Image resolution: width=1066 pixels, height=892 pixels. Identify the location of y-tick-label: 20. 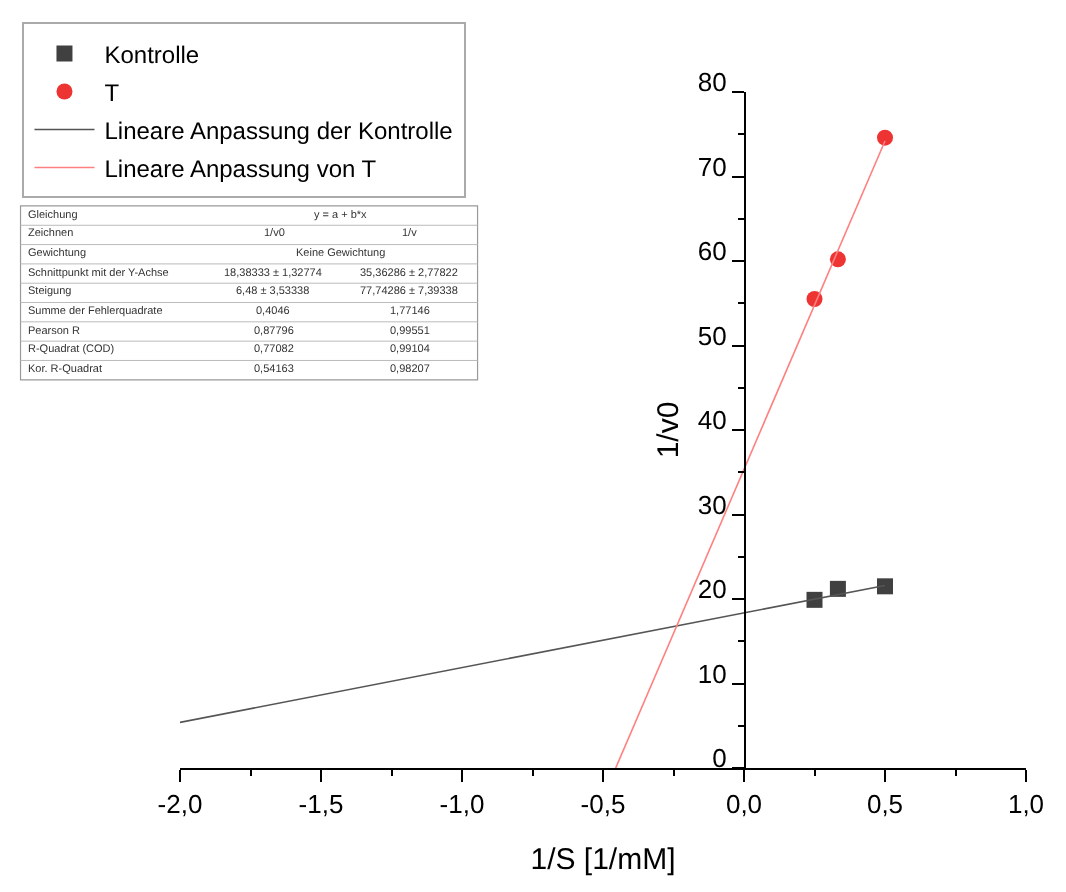
(712, 589).